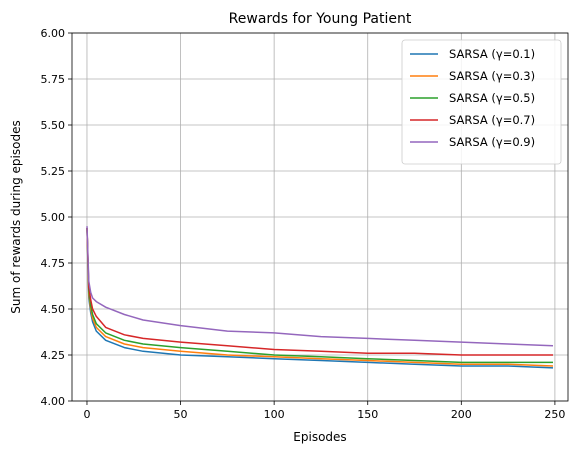  I want to click on y-tick-label: 5.00, so click(53, 217).